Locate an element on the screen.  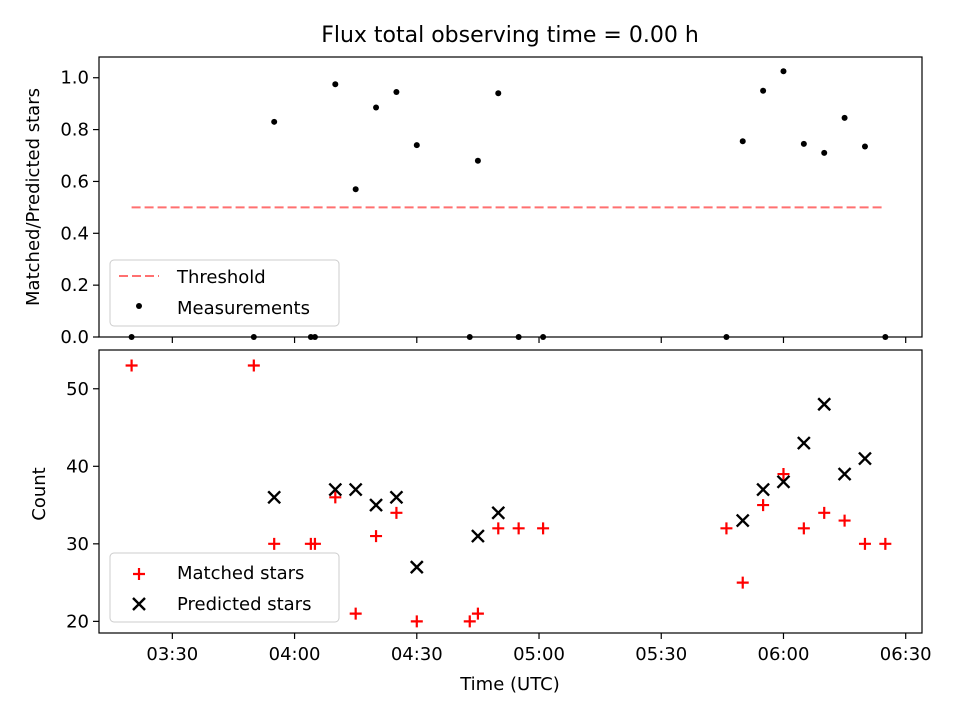
x-axis-label: Time (UTC) is located at coordinates (509, 684).